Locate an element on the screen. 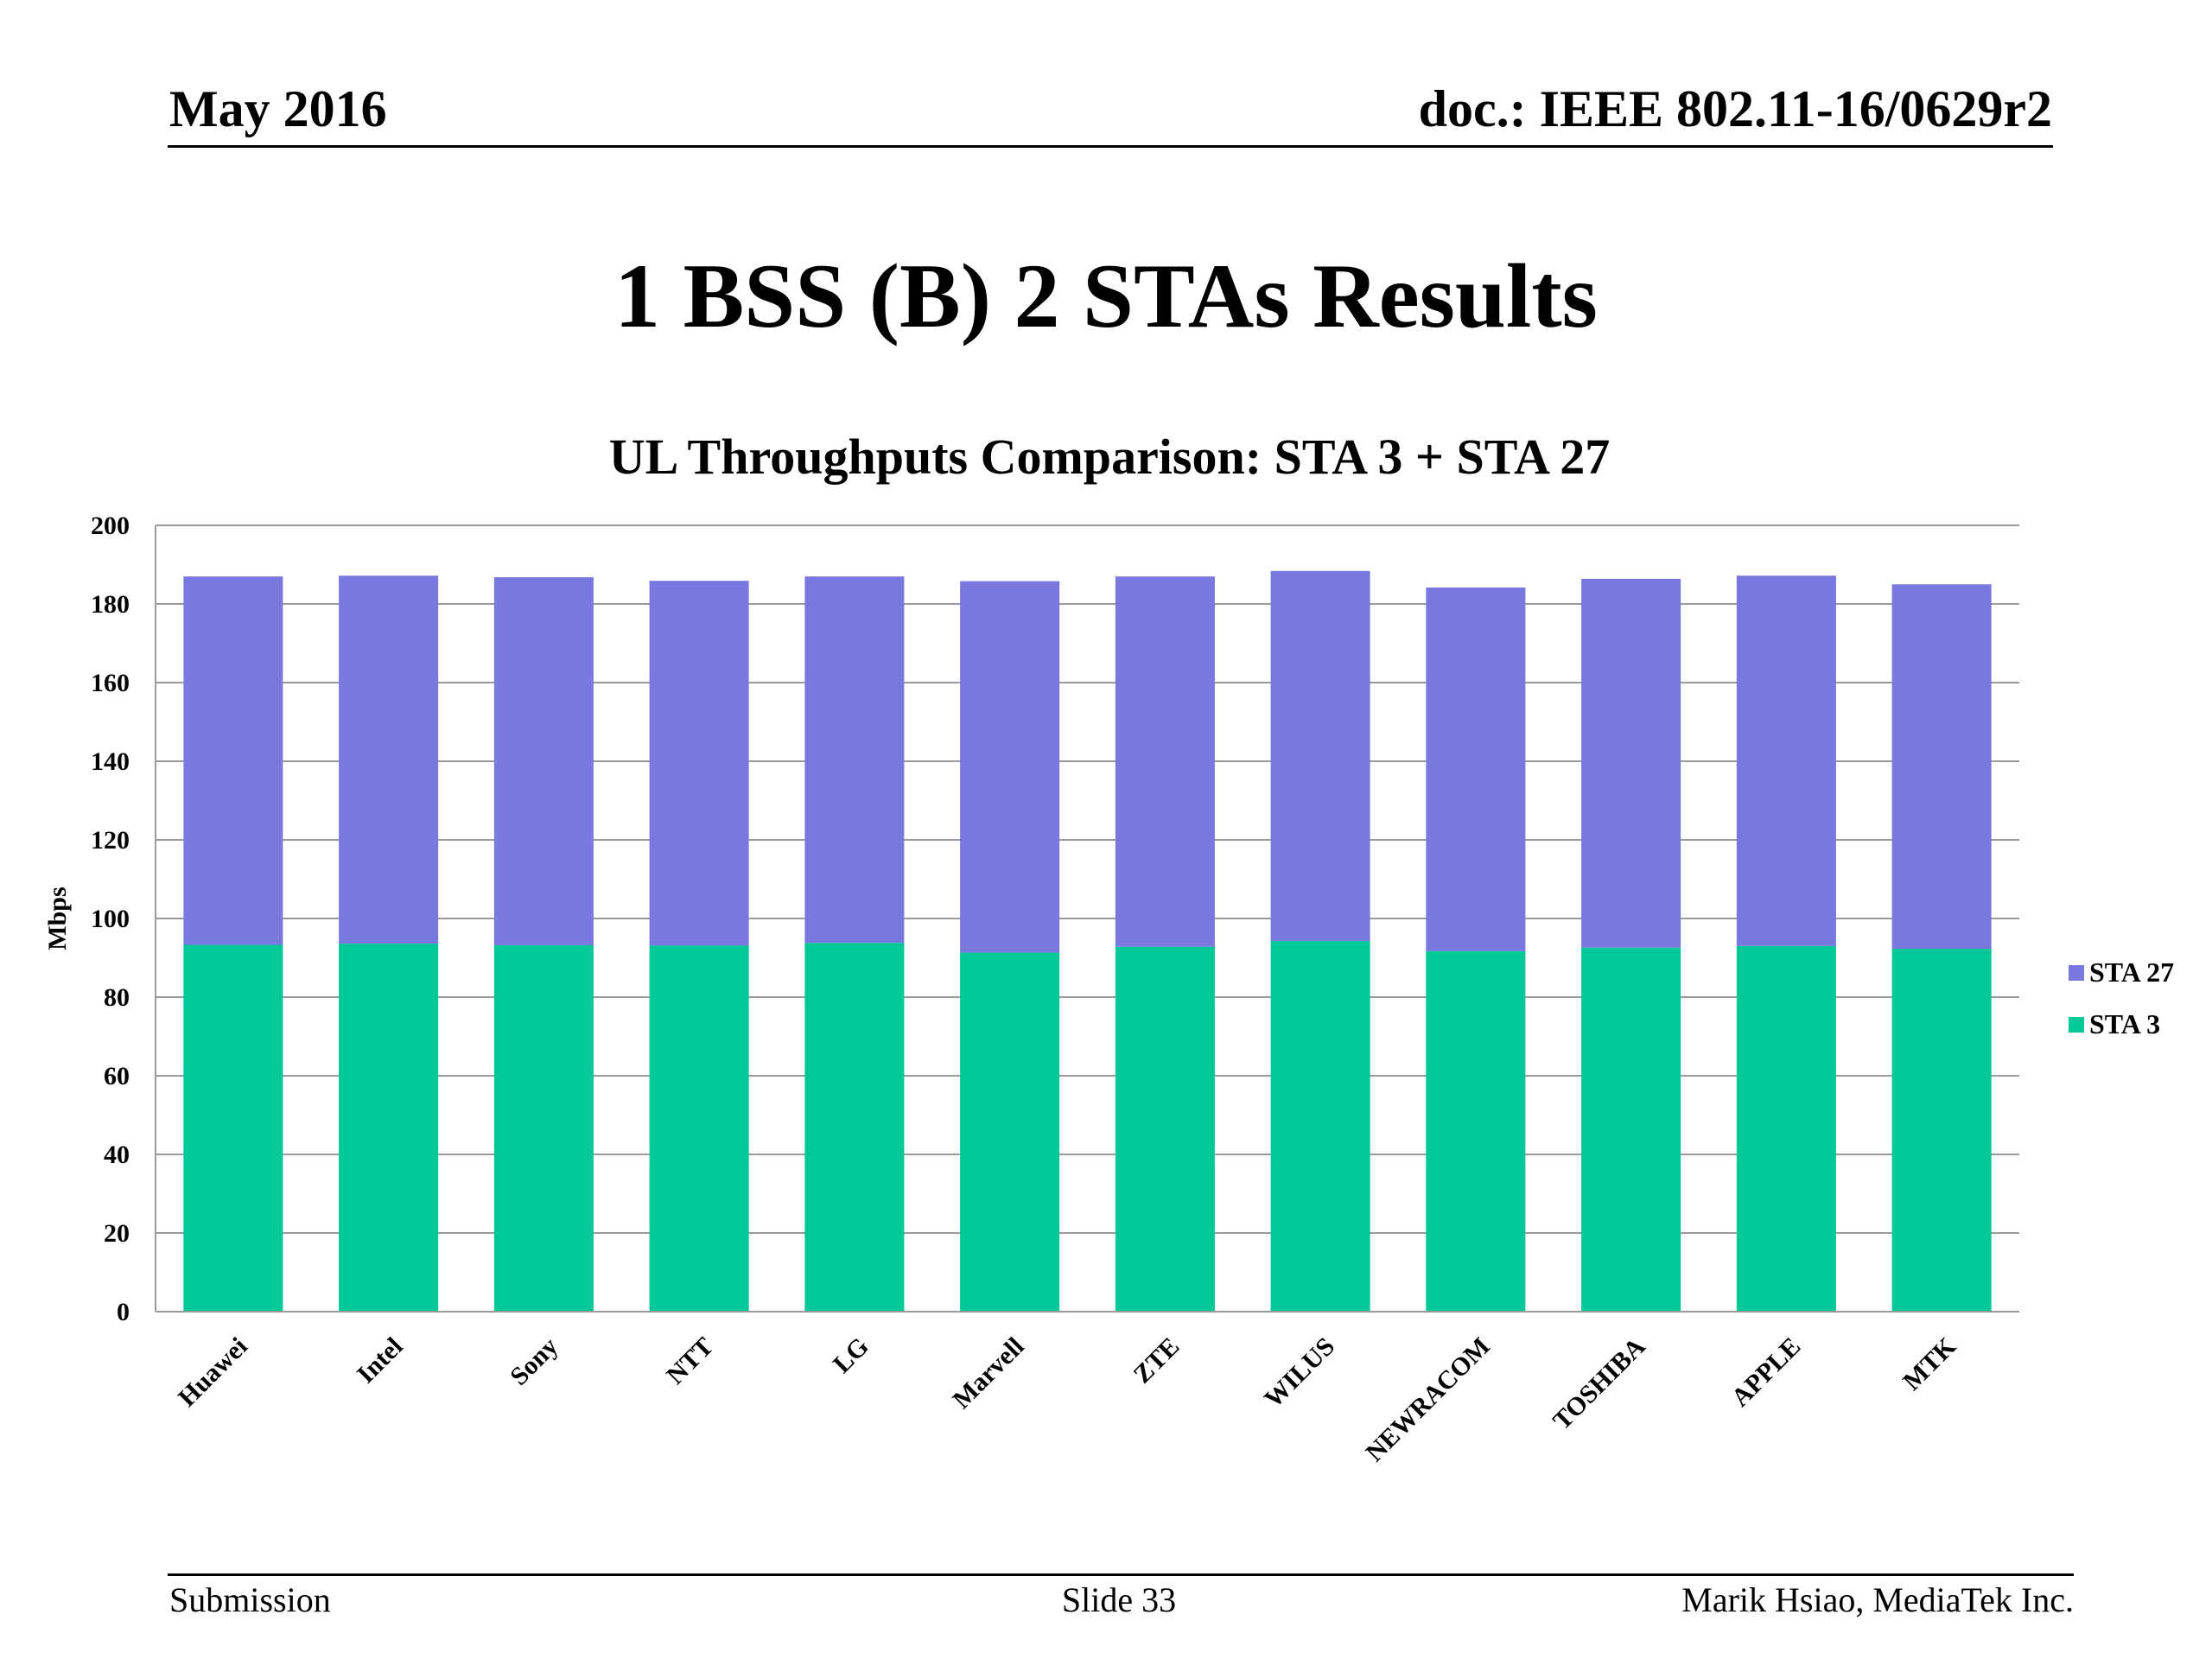  bar-sta-3-sony is located at coordinates (543, 1128).